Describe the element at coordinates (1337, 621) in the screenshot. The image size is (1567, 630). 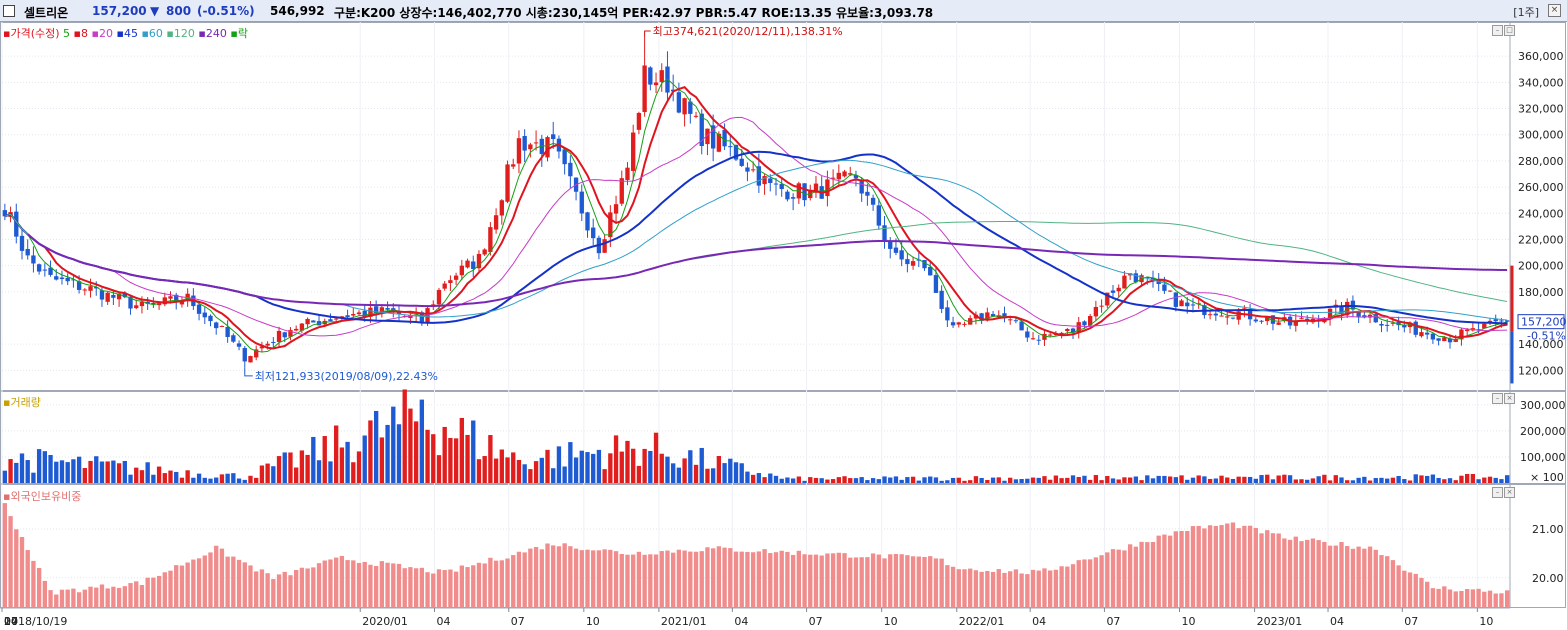
I see `x-axis-label: 04` at that location.